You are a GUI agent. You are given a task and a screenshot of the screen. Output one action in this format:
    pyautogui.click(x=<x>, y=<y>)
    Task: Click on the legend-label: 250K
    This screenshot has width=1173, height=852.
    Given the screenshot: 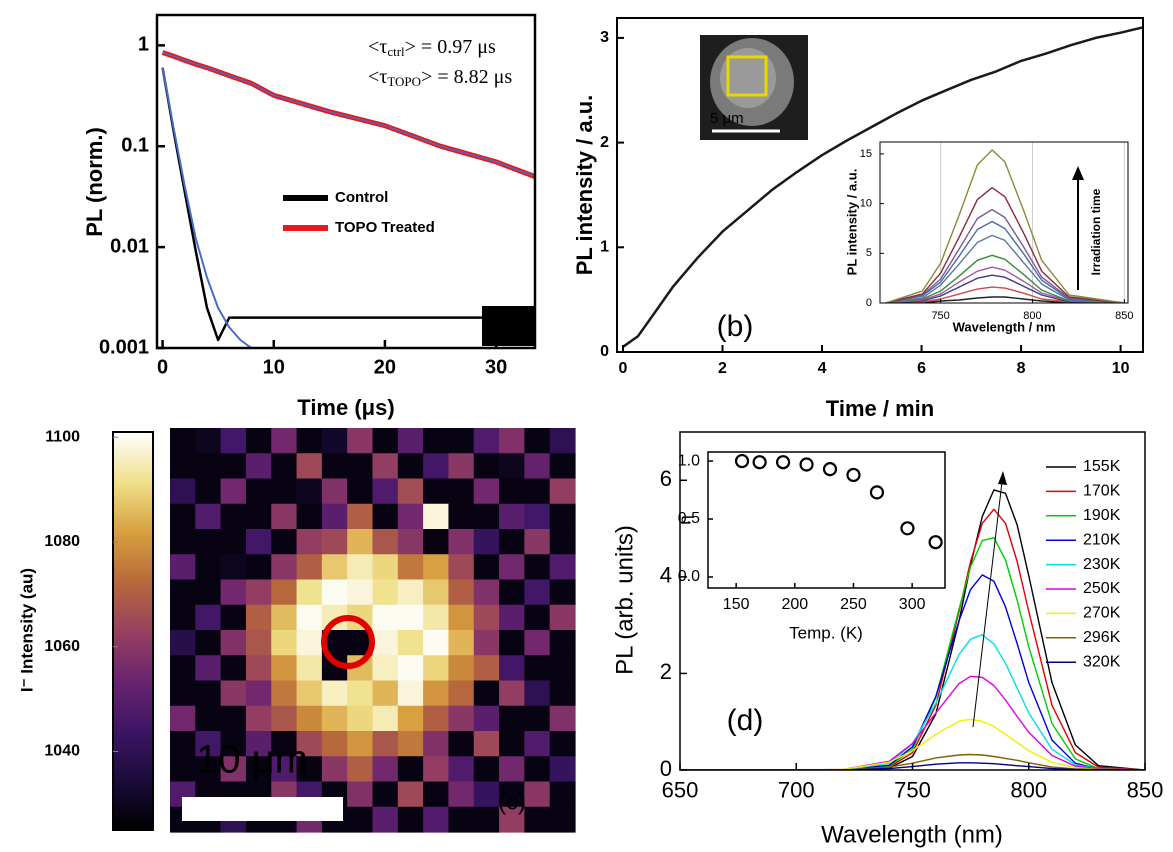 What is the action you would take?
    pyautogui.click(x=1102, y=588)
    